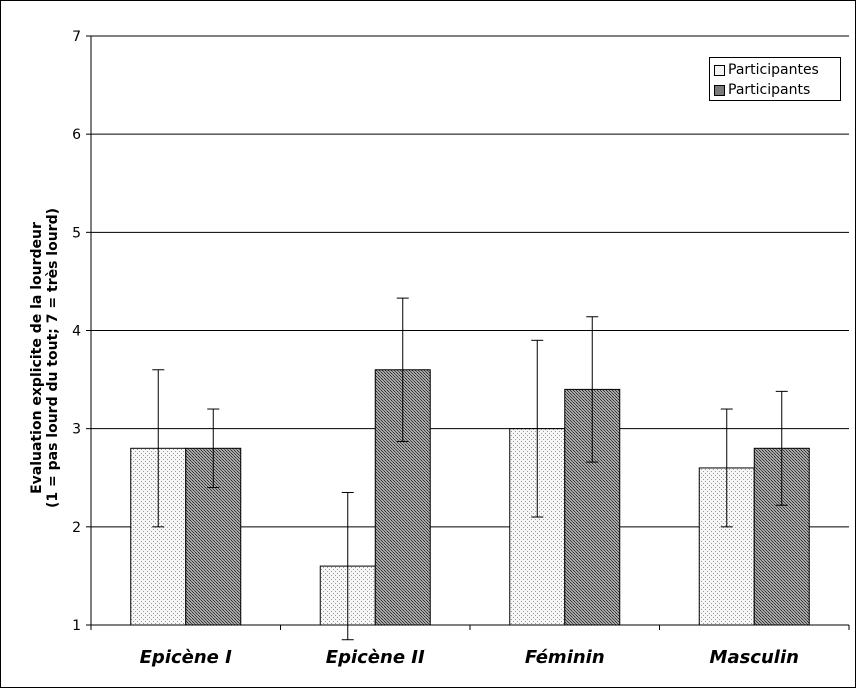 The width and height of the screenshot is (856, 688). Describe the element at coordinates (76, 135) in the screenshot. I see `y-tick-label: 6` at that location.